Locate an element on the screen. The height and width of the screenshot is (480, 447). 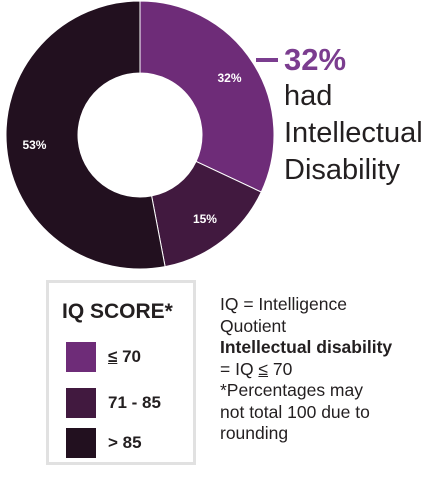
legend-item-71-85: 71 - 85 is located at coordinates (113, 403).